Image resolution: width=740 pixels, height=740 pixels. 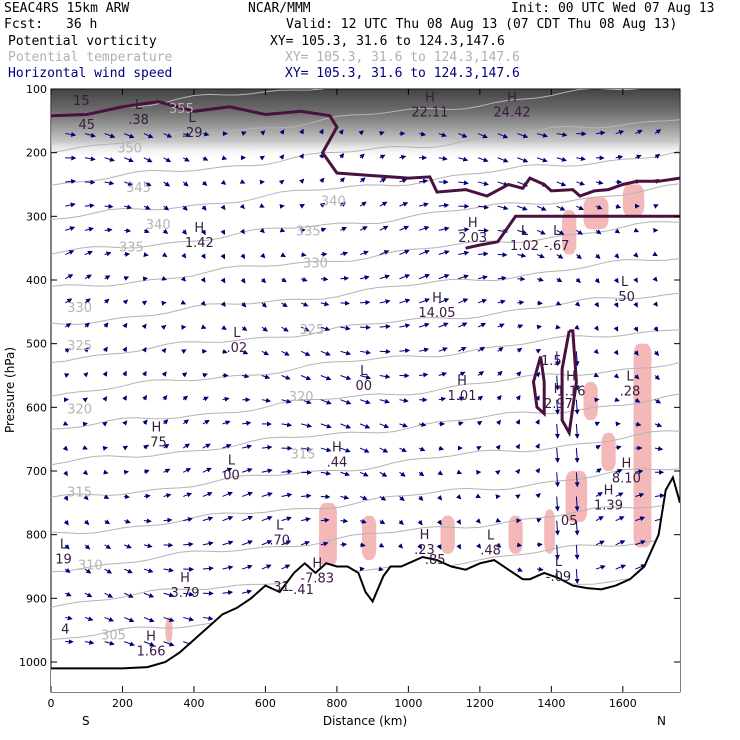 What do you see at coordinates (79, 346) in the screenshot?
I see `theta-label: 325` at bounding box center [79, 346].